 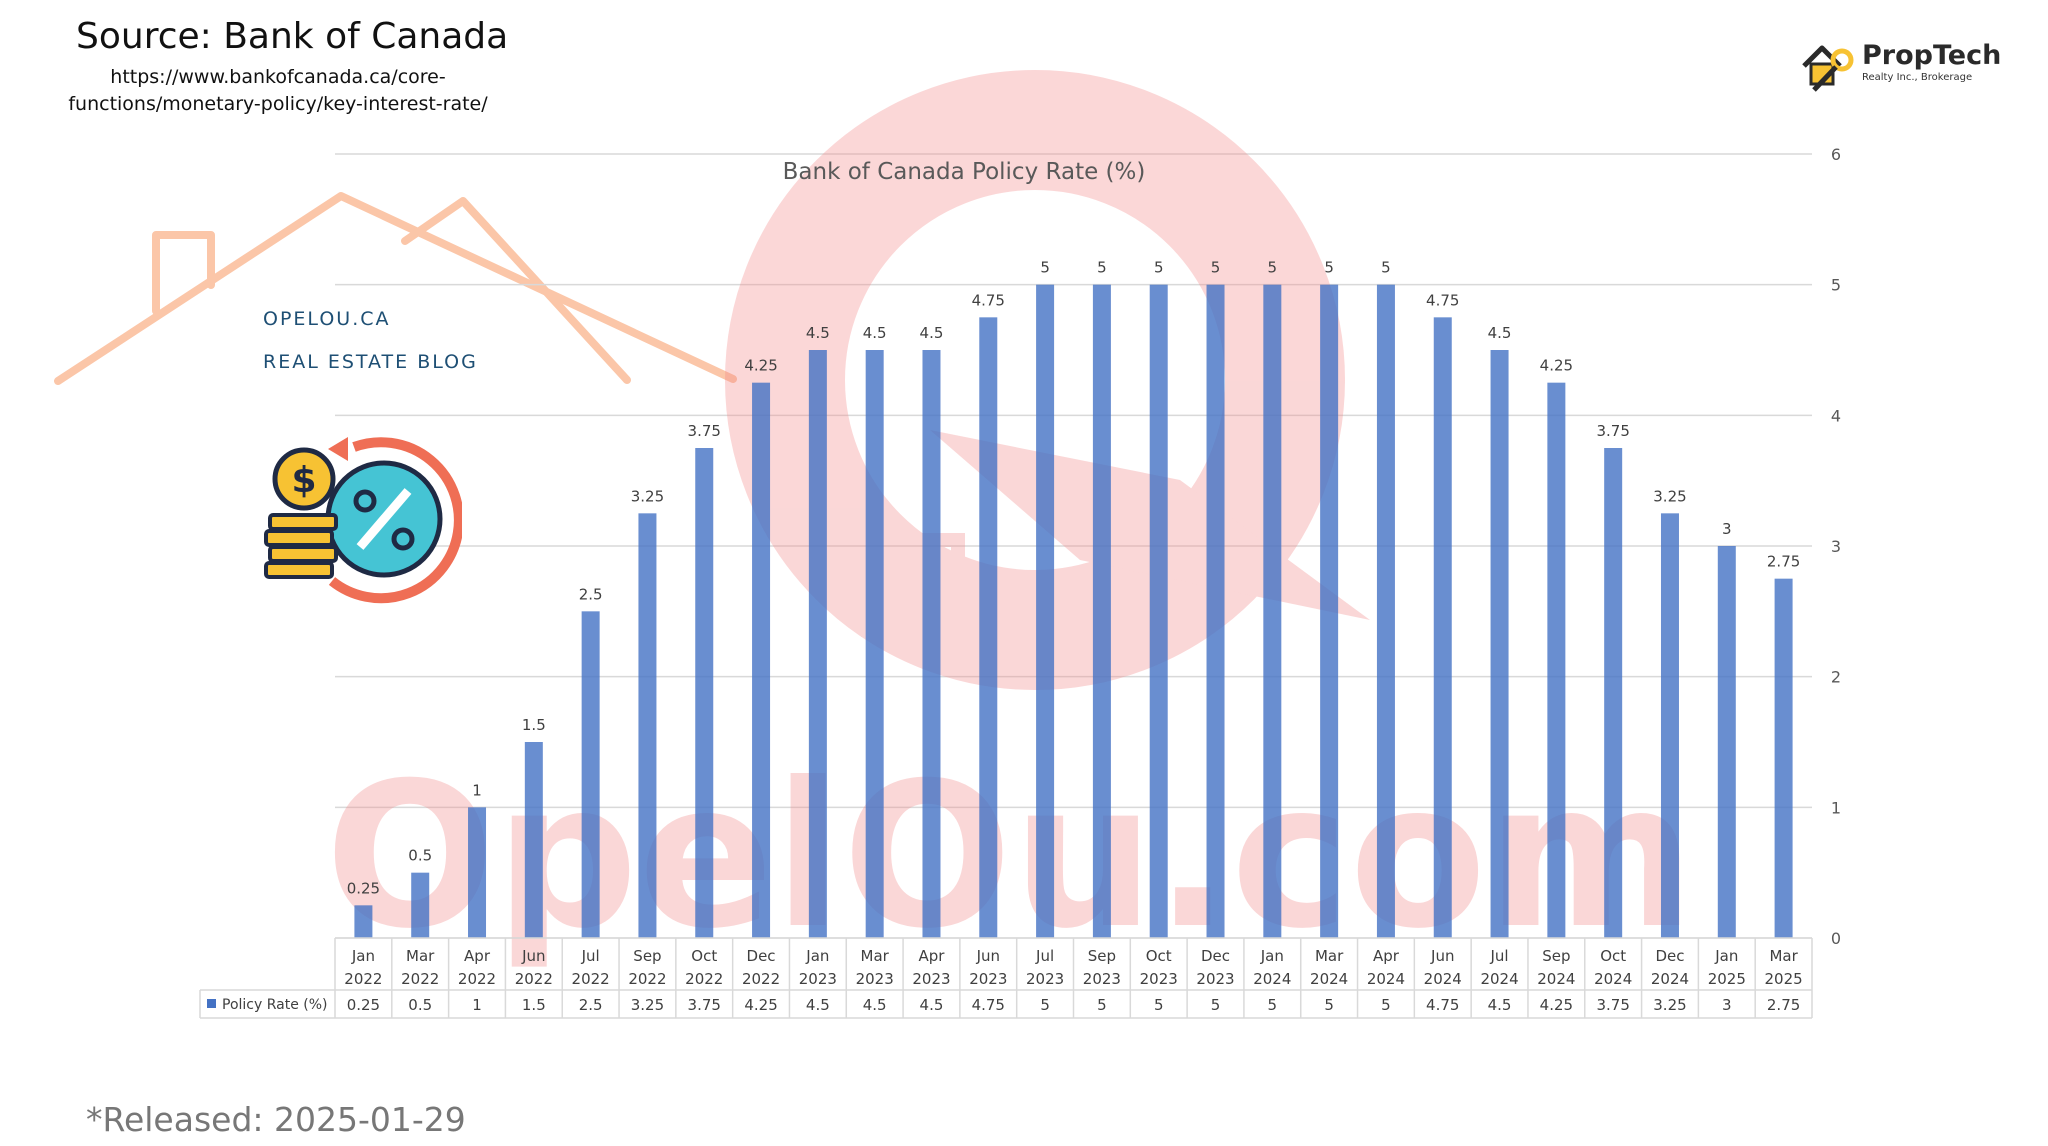 What do you see at coordinates (1783, 1005) in the screenshot?
I see `table-value: 2.75` at bounding box center [1783, 1005].